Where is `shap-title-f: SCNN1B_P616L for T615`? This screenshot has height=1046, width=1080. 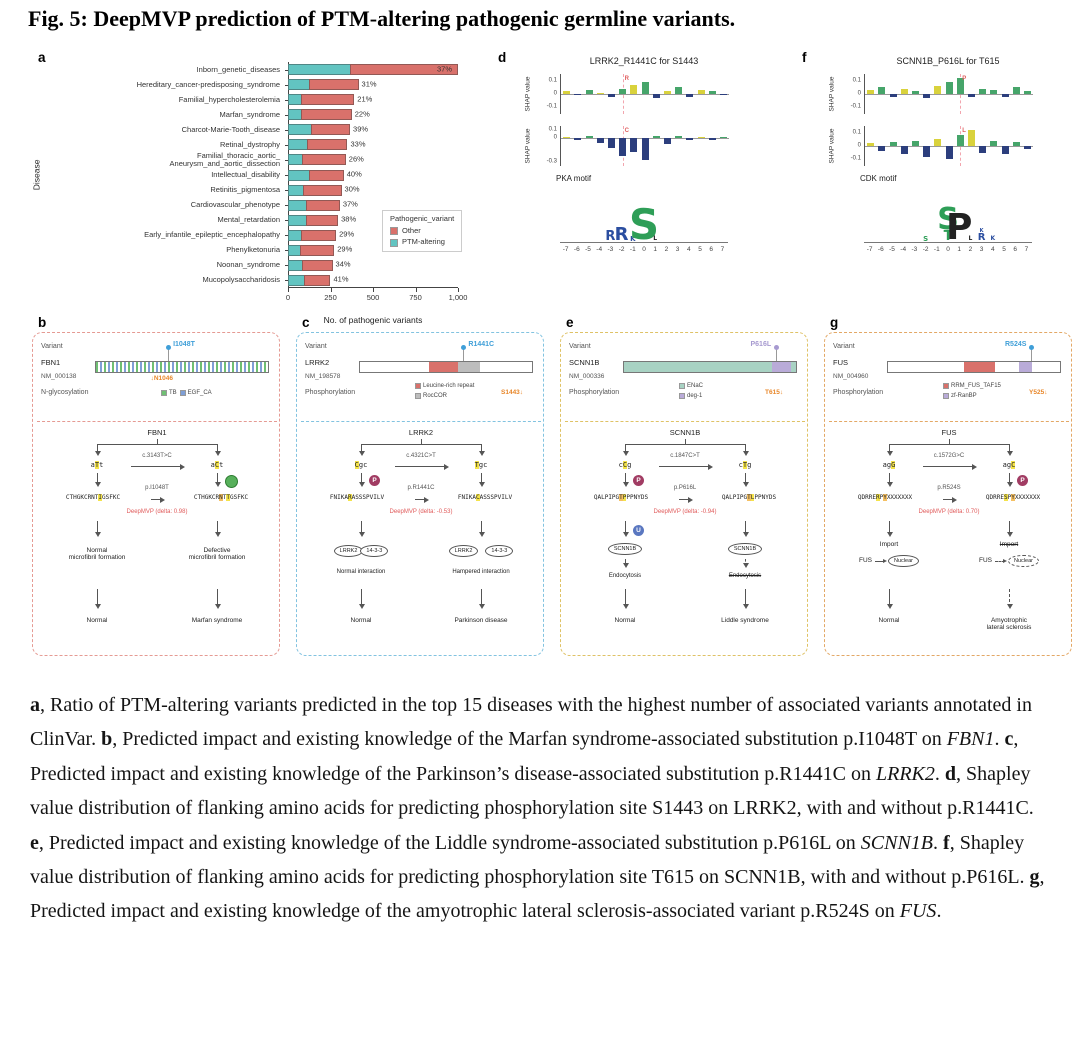
shap-title-f: SCNN1B_P616L for T615 is located at coordinates (948, 61).